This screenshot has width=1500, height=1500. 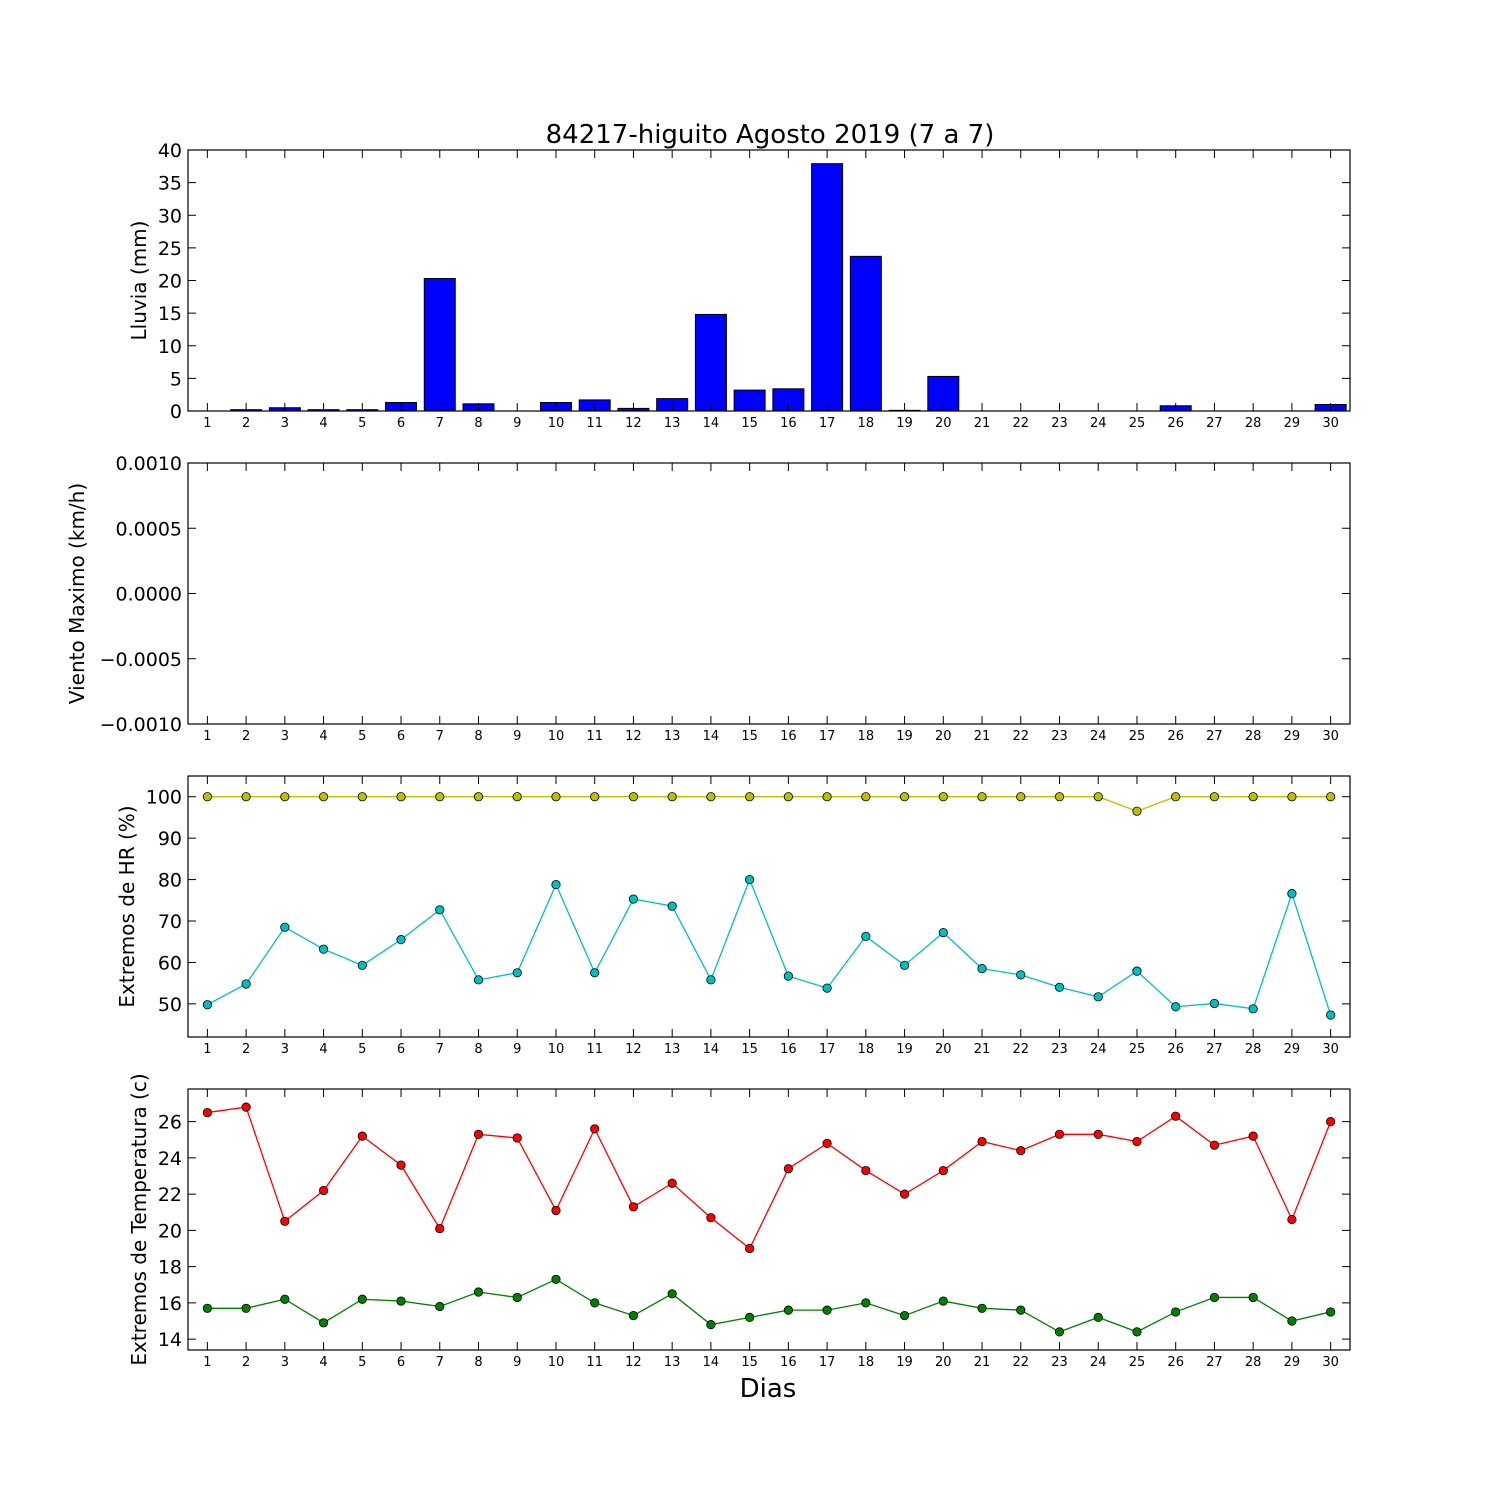 What do you see at coordinates (170, 314) in the screenshot?
I see `ytick-label: 15` at bounding box center [170, 314].